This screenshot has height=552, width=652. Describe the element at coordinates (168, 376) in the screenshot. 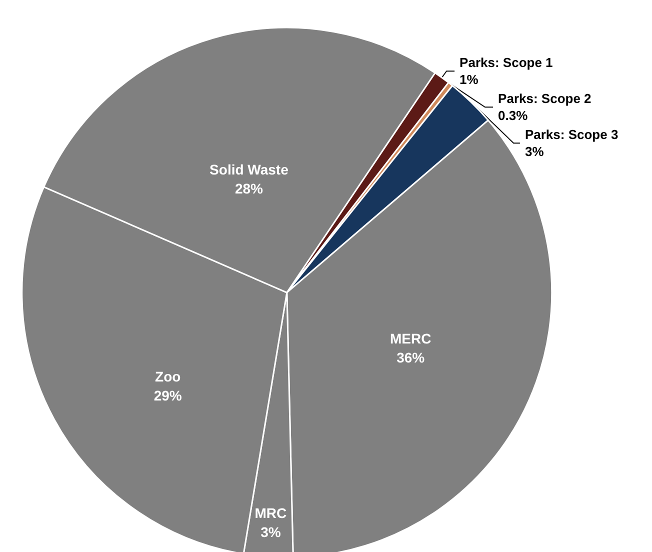

I see `slice-label: Zoo` at that location.